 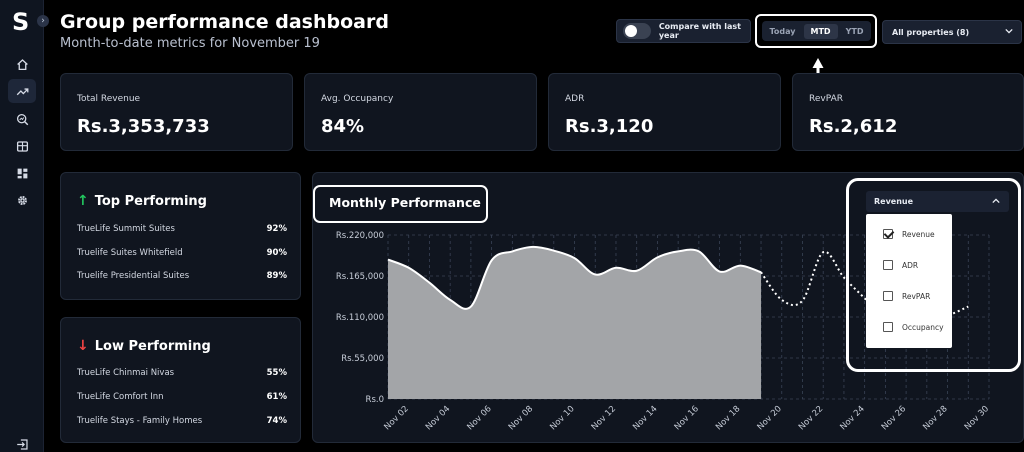 I want to click on dashboard-icon, so click(x=22, y=173).